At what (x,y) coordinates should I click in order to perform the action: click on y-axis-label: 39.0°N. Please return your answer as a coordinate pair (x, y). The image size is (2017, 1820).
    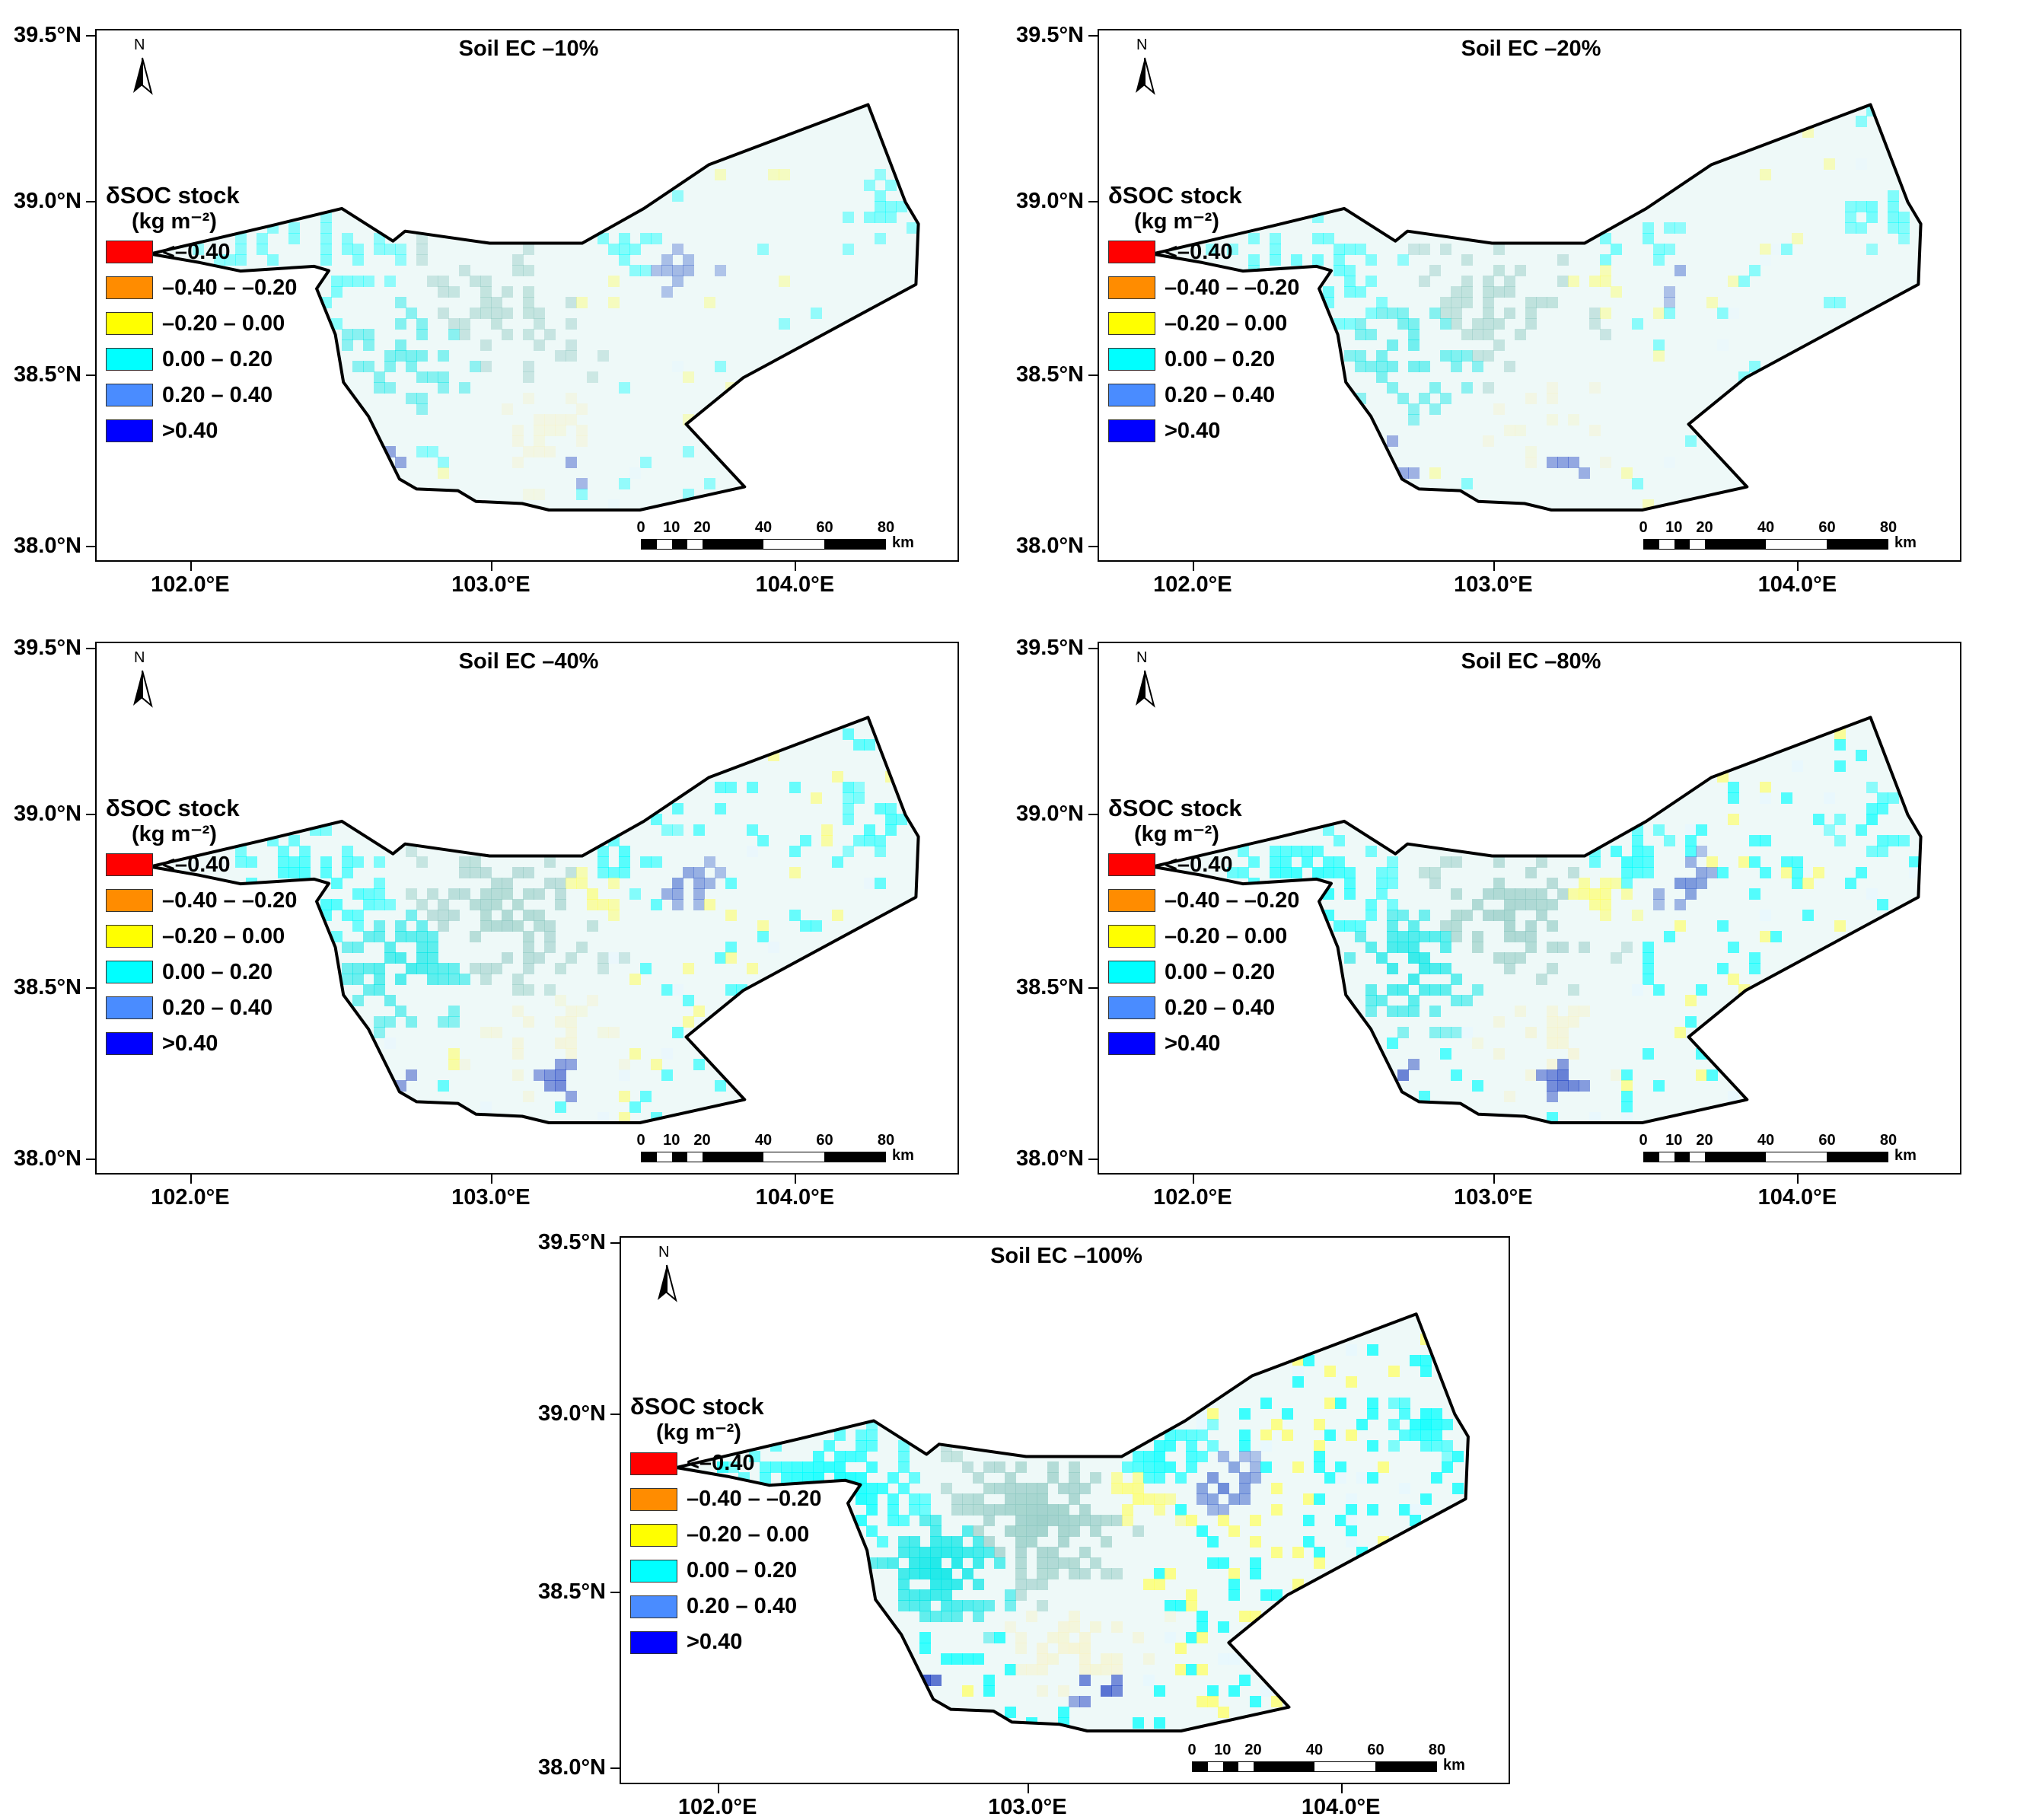
    Looking at the image, I should click on (1050, 201).